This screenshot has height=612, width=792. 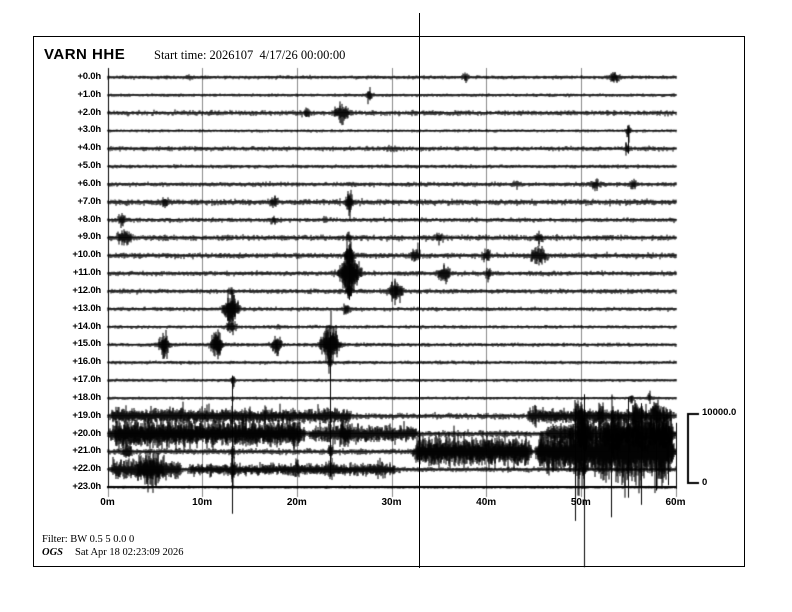 What do you see at coordinates (86, 451) in the screenshot?
I see `trace-hour-label: +21.0h` at bounding box center [86, 451].